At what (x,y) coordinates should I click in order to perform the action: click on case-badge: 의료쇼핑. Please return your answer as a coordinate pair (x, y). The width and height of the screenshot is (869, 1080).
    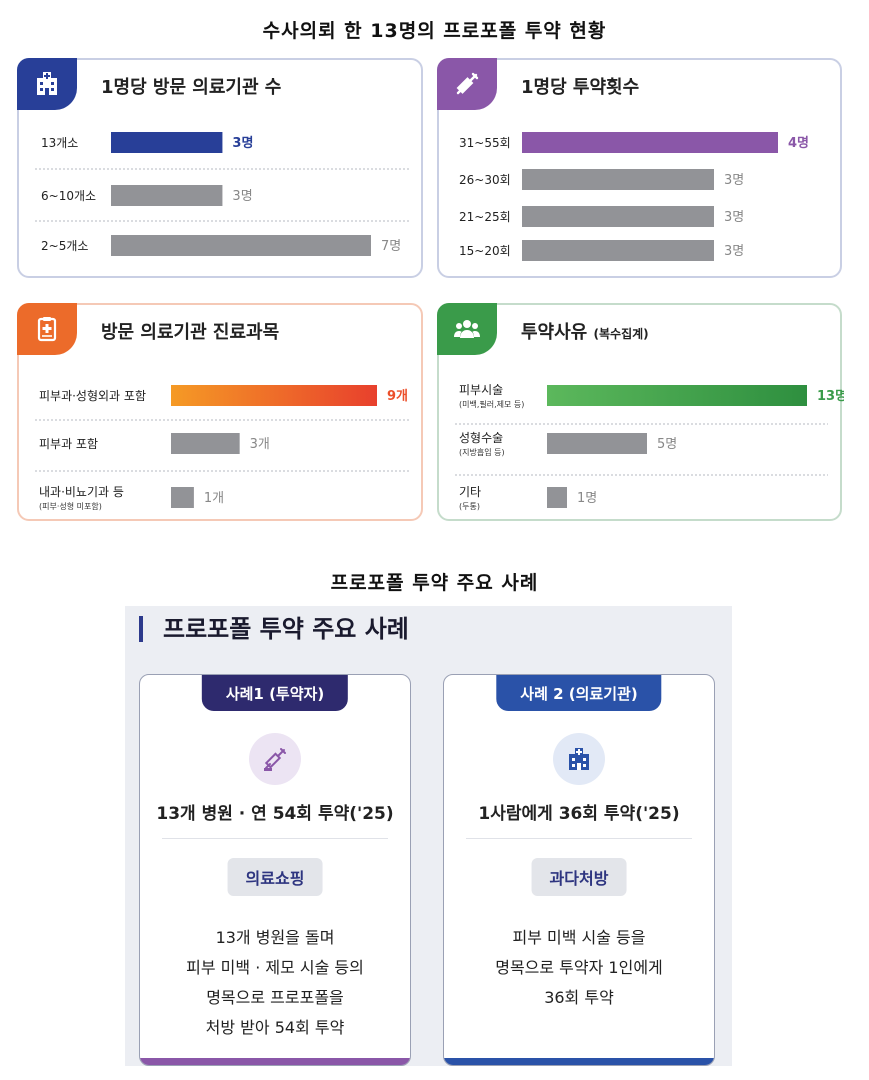
    Looking at the image, I should click on (275, 877).